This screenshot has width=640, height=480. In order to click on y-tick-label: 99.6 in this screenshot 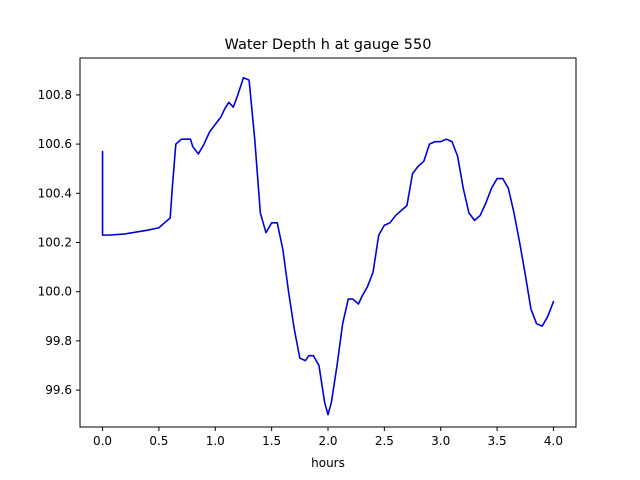, I will do `click(58, 390)`.